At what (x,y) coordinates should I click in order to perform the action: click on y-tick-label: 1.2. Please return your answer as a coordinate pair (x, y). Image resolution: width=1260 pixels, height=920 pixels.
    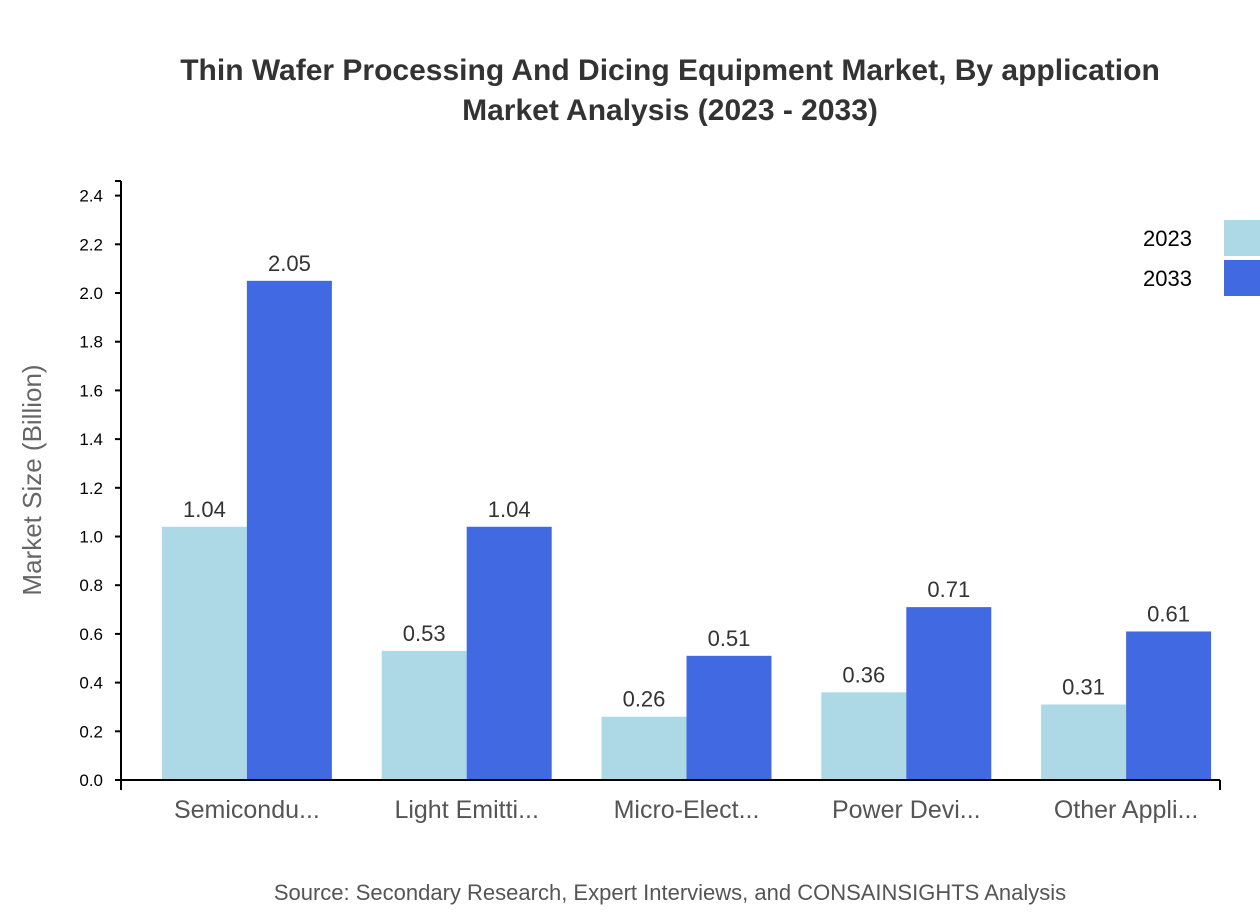
    Looking at the image, I should click on (91, 488).